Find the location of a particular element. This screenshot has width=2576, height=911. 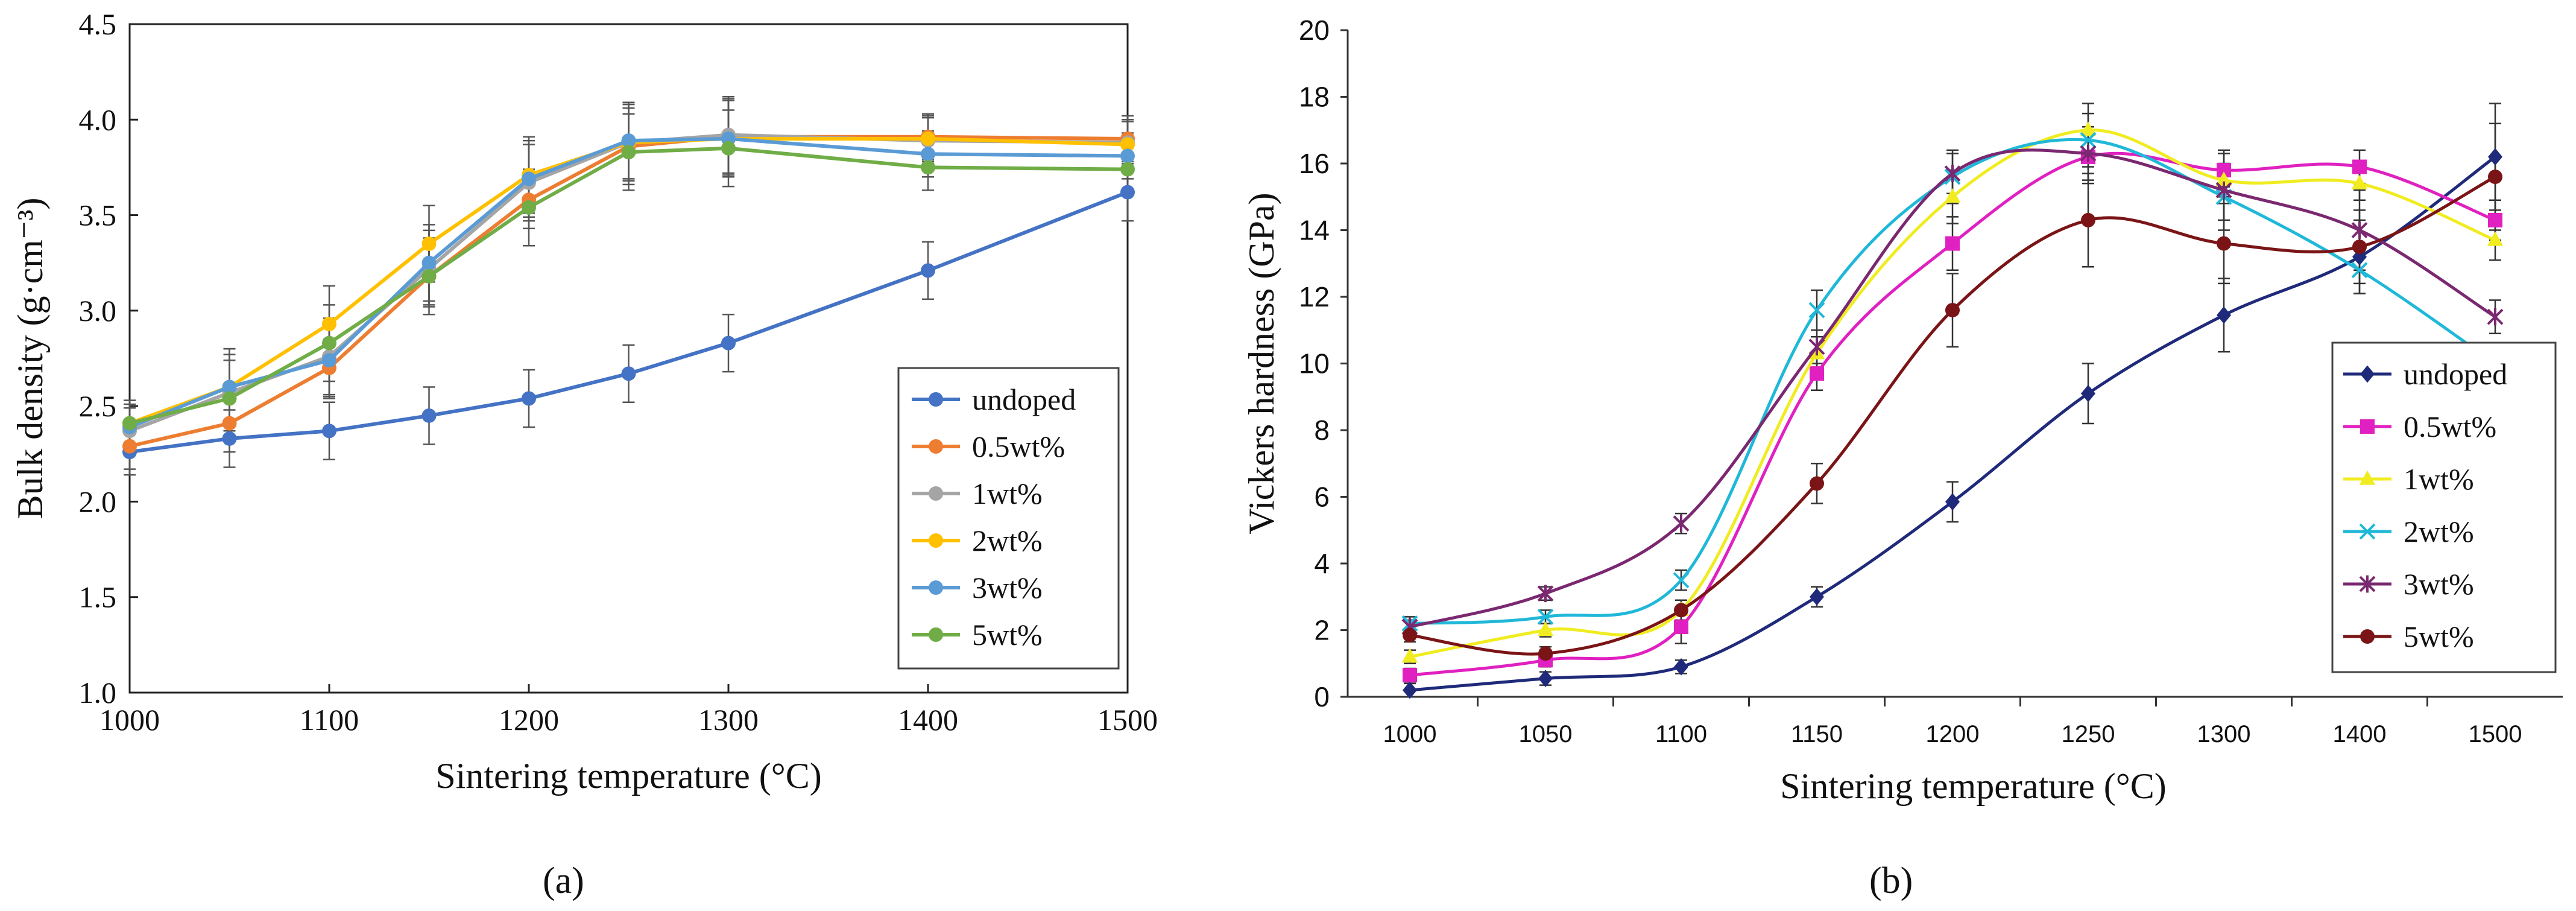

y-tick-label: 8 is located at coordinates (1322, 430).